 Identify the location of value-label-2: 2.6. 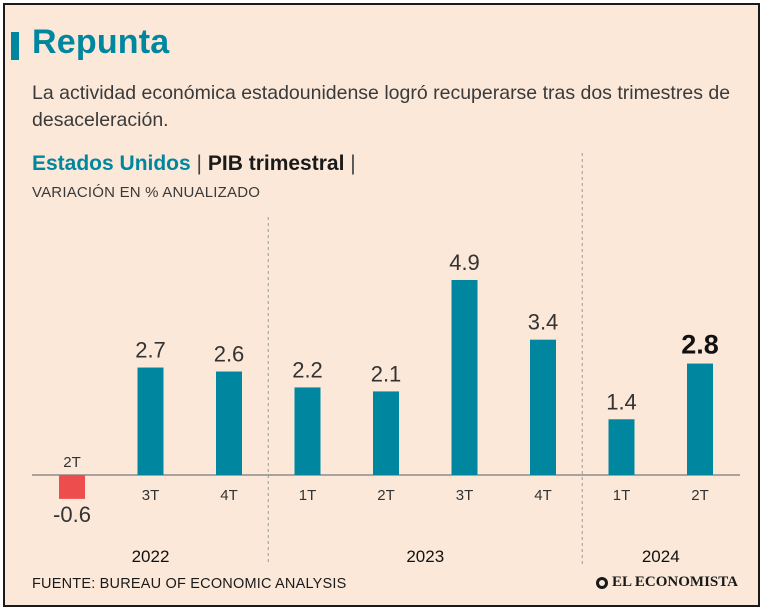
(229, 354).